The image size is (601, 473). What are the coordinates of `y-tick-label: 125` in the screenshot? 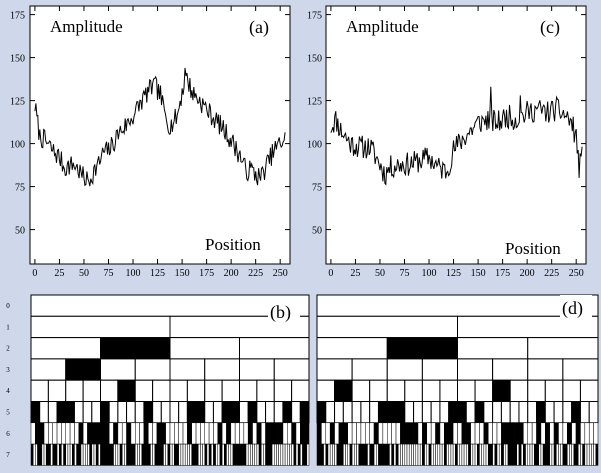 It's located at (314, 102).